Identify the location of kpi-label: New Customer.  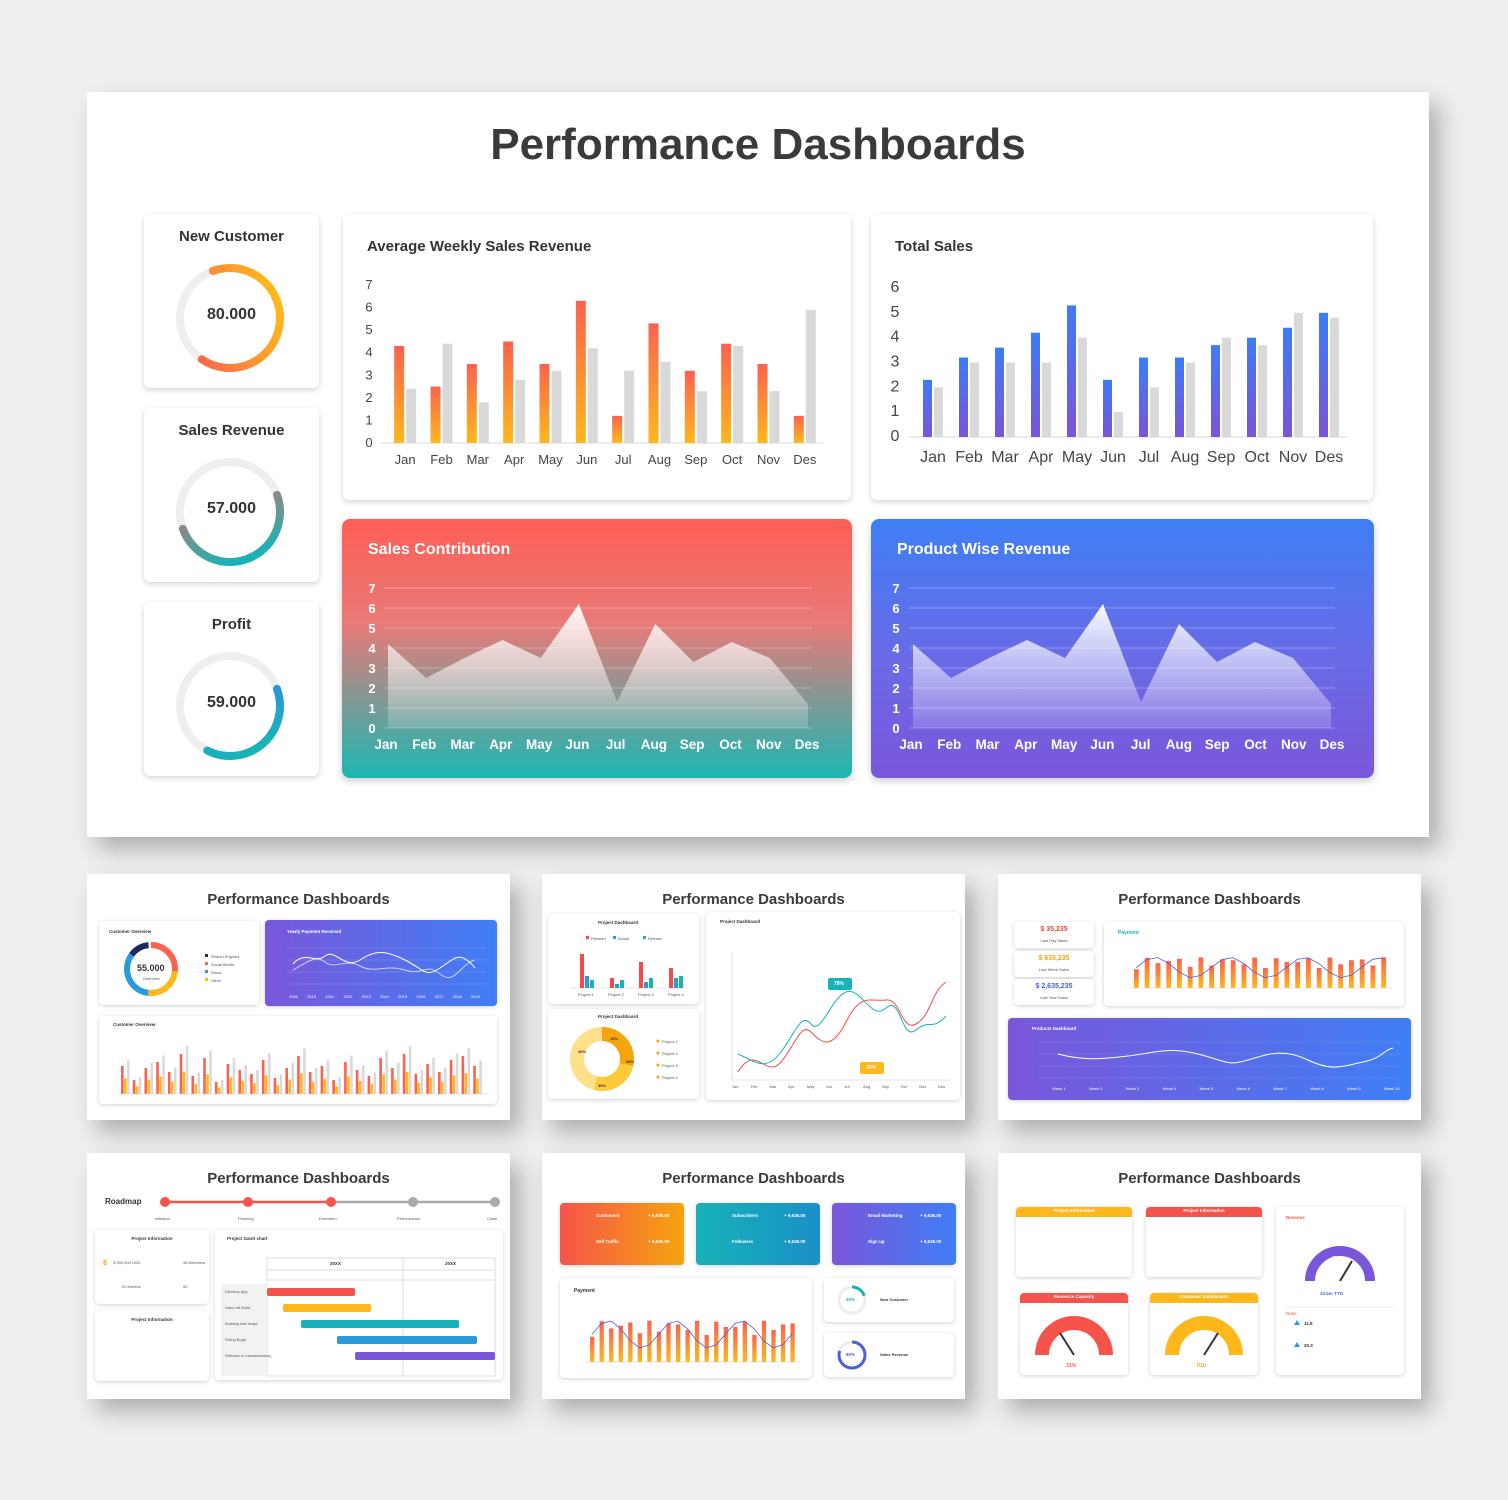
(231, 236).